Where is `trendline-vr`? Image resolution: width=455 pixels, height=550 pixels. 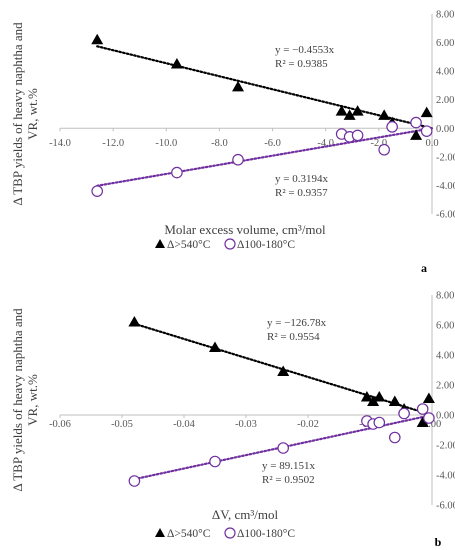
trendline-vr is located at coordinates (265, 87).